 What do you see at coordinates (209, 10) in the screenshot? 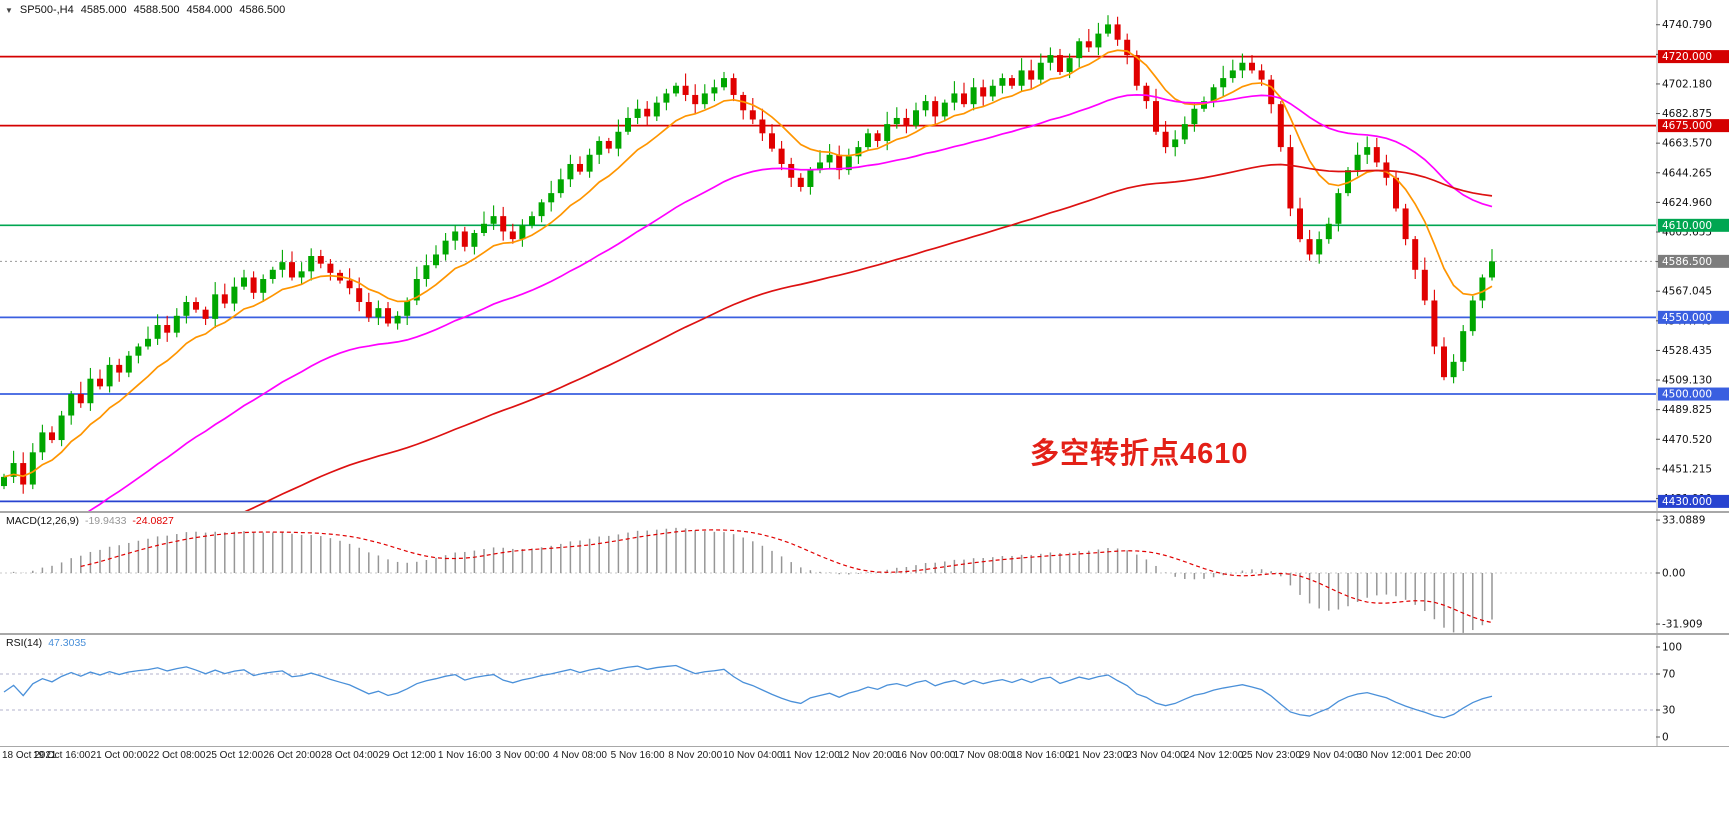
I see `ohlc-low: 4584.000` at bounding box center [209, 10].